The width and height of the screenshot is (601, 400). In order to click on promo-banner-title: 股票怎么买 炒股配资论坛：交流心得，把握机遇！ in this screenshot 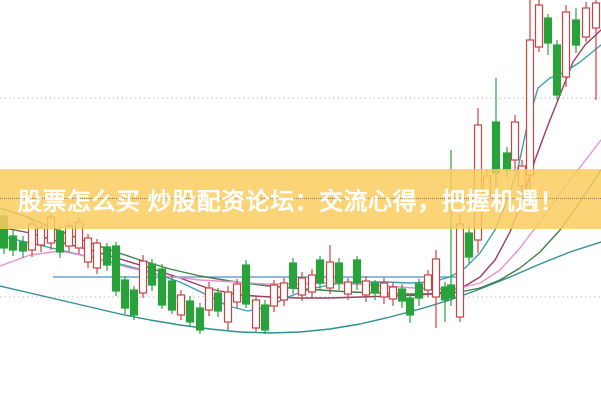, I will do `click(291, 202)`.